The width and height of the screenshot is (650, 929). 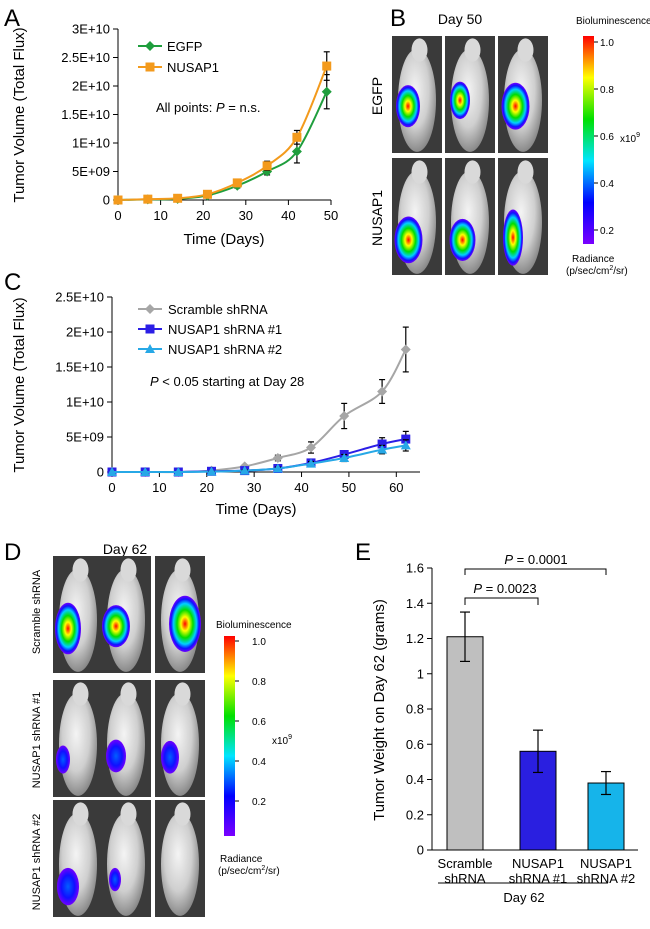 What do you see at coordinates (79, 297) in the screenshot?
I see `chart-c-y-tick-label: 2.5E+10` at bounding box center [79, 297].